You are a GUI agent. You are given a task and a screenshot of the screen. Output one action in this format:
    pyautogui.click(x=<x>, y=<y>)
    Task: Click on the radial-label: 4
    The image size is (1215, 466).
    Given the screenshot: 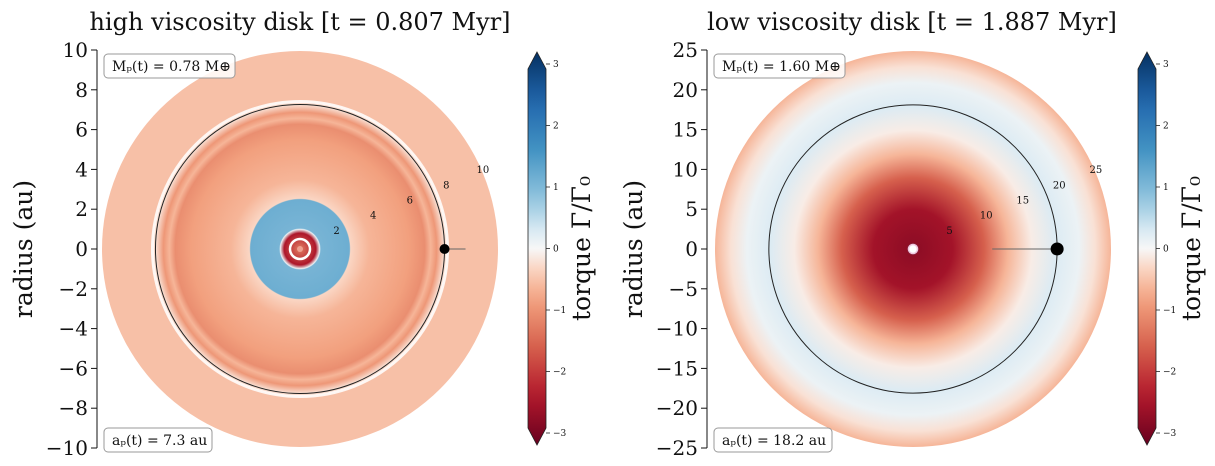 What is the action you would take?
    pyautogui.click(x=373, y=216)
    